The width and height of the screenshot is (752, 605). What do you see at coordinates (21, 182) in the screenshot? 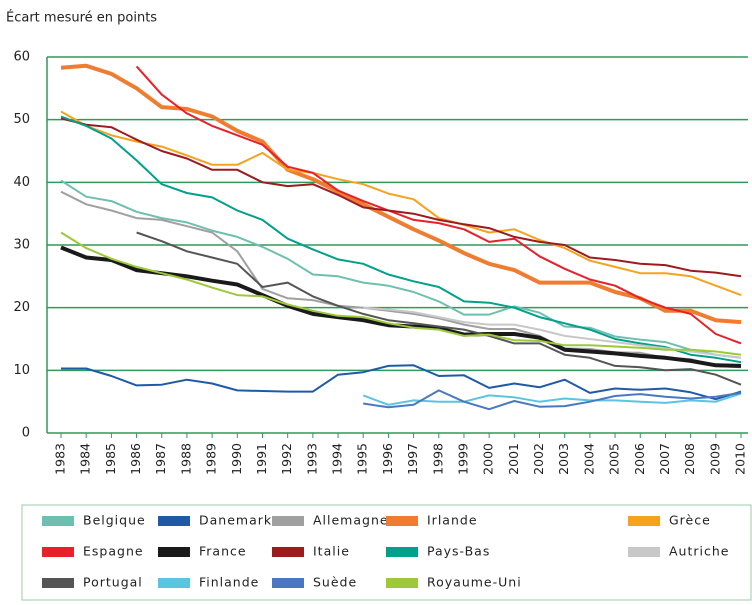
I see `y-tick-label: 40` at bounding box center [21, 182].